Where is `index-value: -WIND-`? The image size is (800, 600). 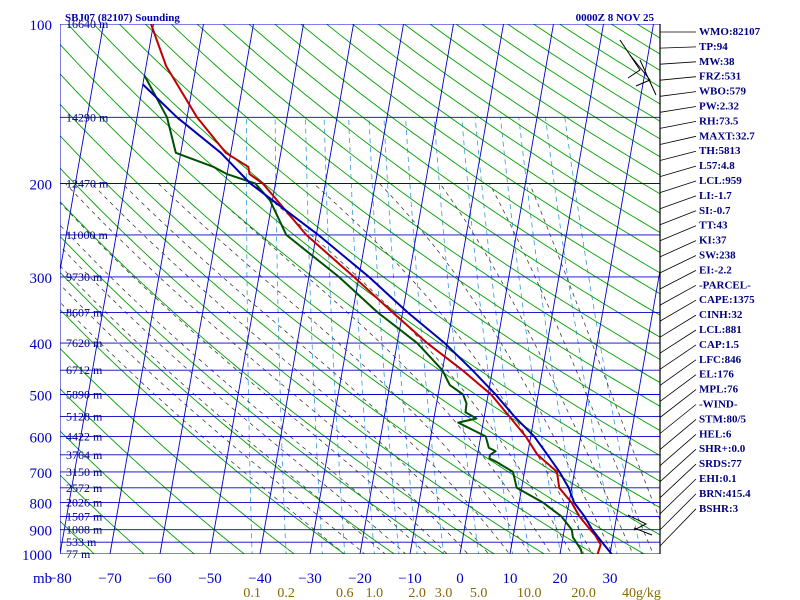 index-value: -WIND- is located at coordinates (718, 405).